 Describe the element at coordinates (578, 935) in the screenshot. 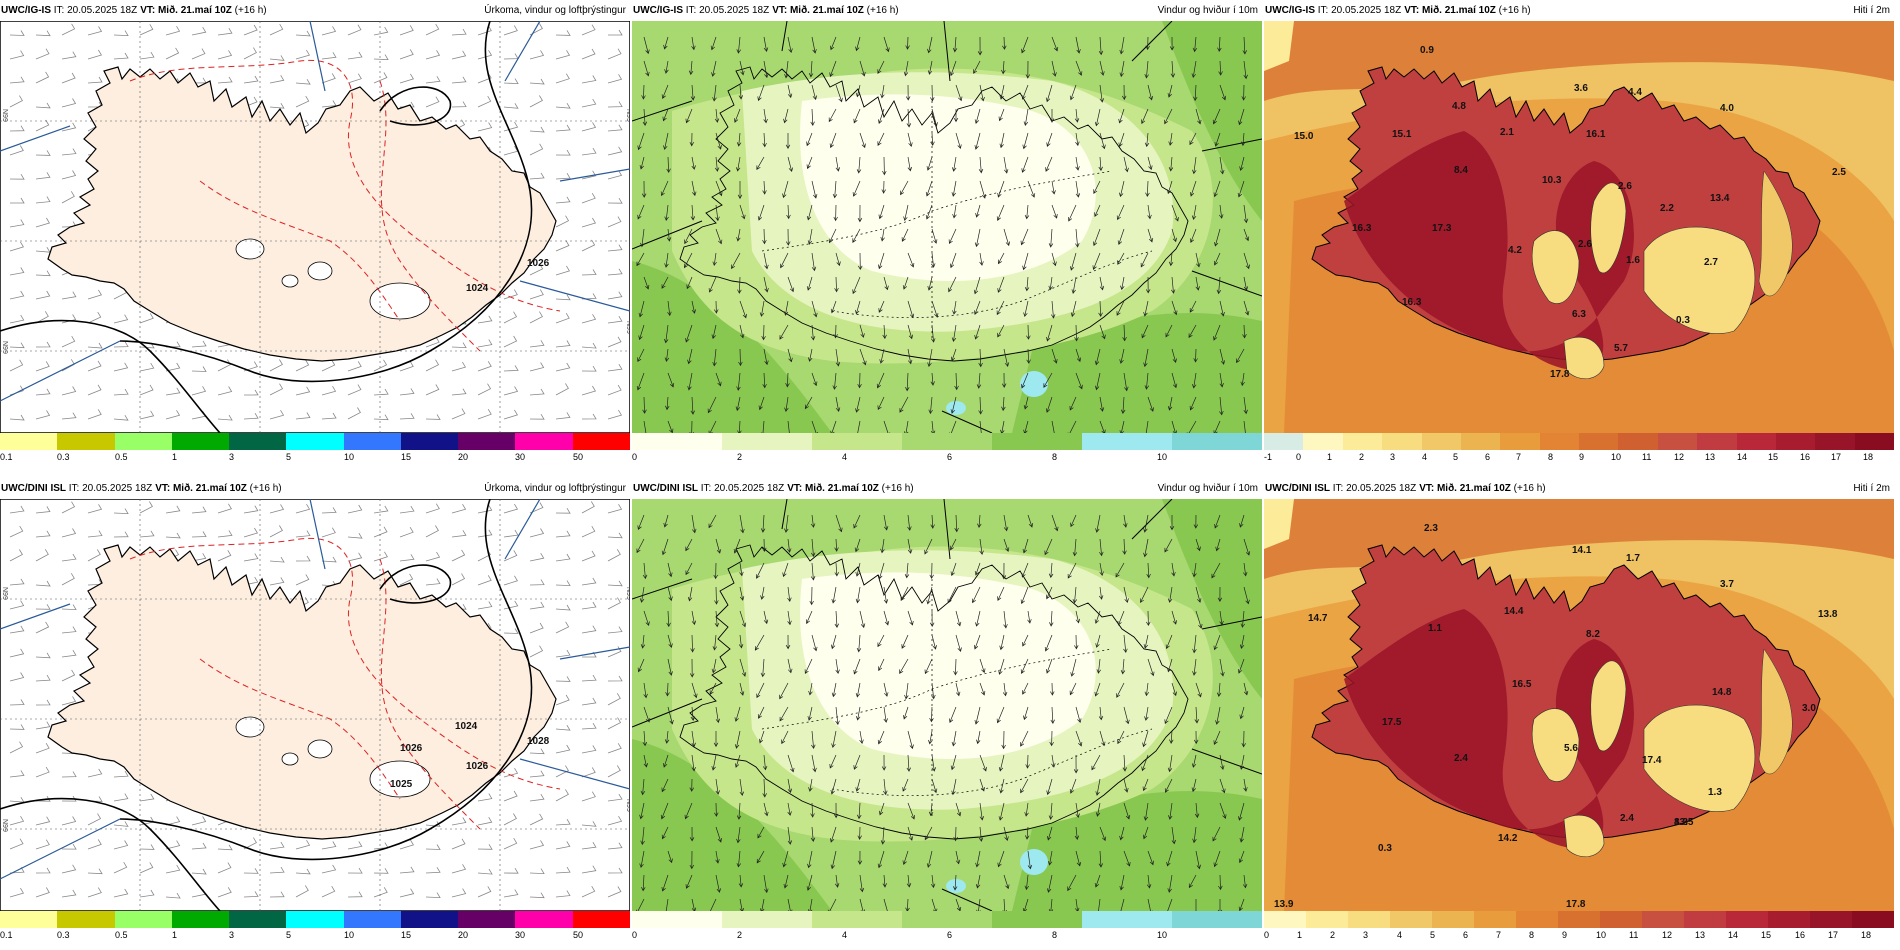

I see `scale-tick-label: 50` at that location.